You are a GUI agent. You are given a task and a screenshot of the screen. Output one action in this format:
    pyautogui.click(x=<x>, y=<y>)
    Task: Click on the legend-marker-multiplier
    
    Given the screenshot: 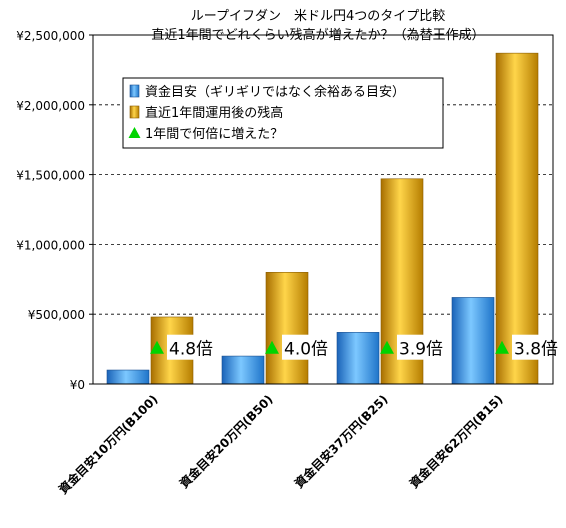 What is the action you would take?
    pyautogui.click(x=134, y=132)
    